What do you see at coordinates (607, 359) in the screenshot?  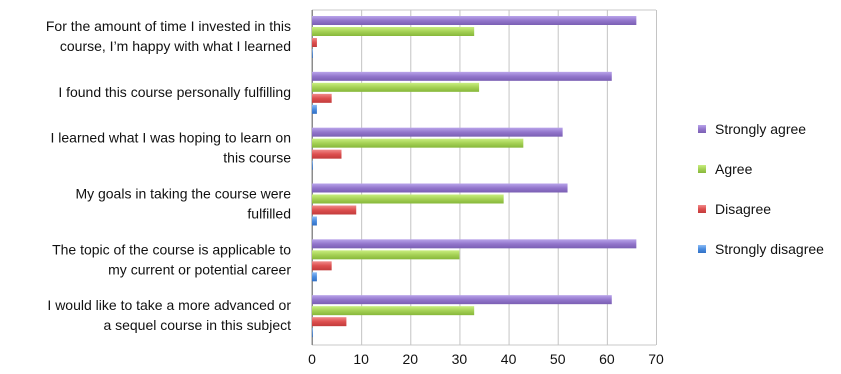 I see `x-tick-label: 60` at bounding box center [607, 359].